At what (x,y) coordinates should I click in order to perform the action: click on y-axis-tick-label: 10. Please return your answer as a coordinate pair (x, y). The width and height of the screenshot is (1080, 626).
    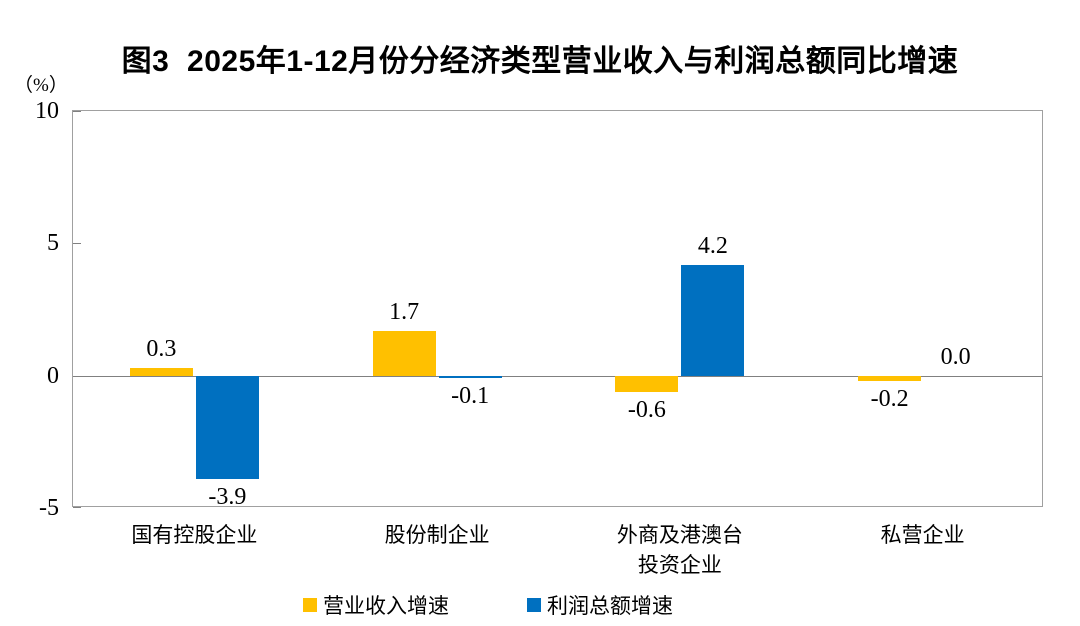
    Looking at the image, I should click on (47, 111).